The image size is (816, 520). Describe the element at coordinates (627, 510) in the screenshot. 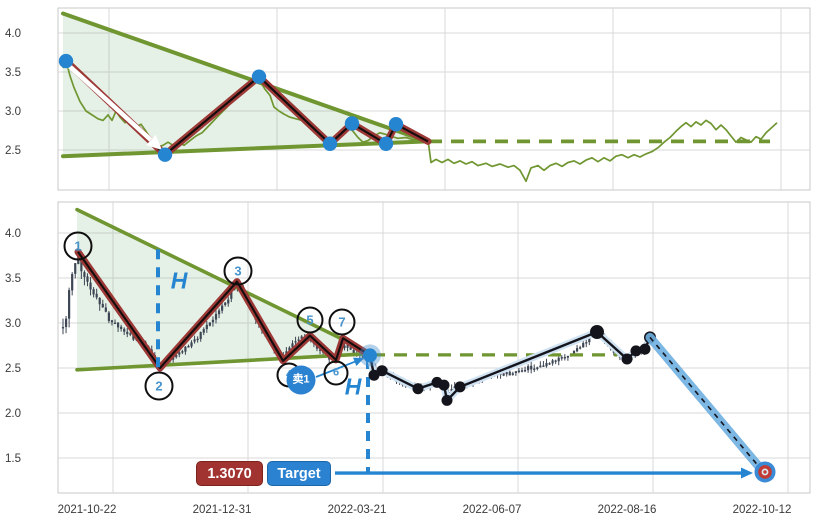

I see `x-tick-label: 2022-08-16` at that location.